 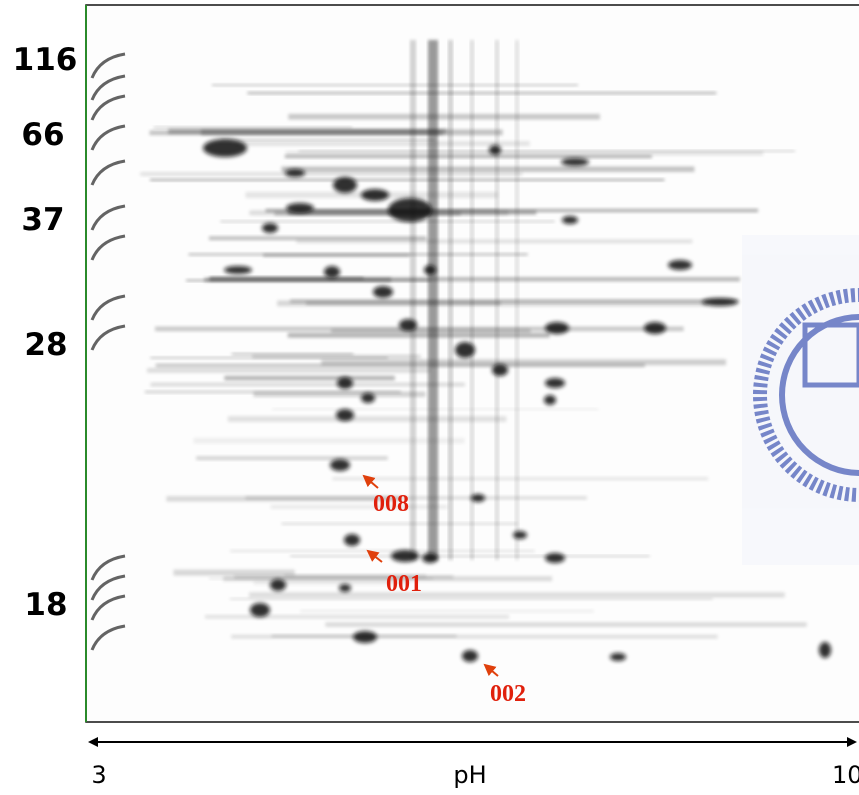 I want to click on spot-label: 008, so click(x=391, y=504).